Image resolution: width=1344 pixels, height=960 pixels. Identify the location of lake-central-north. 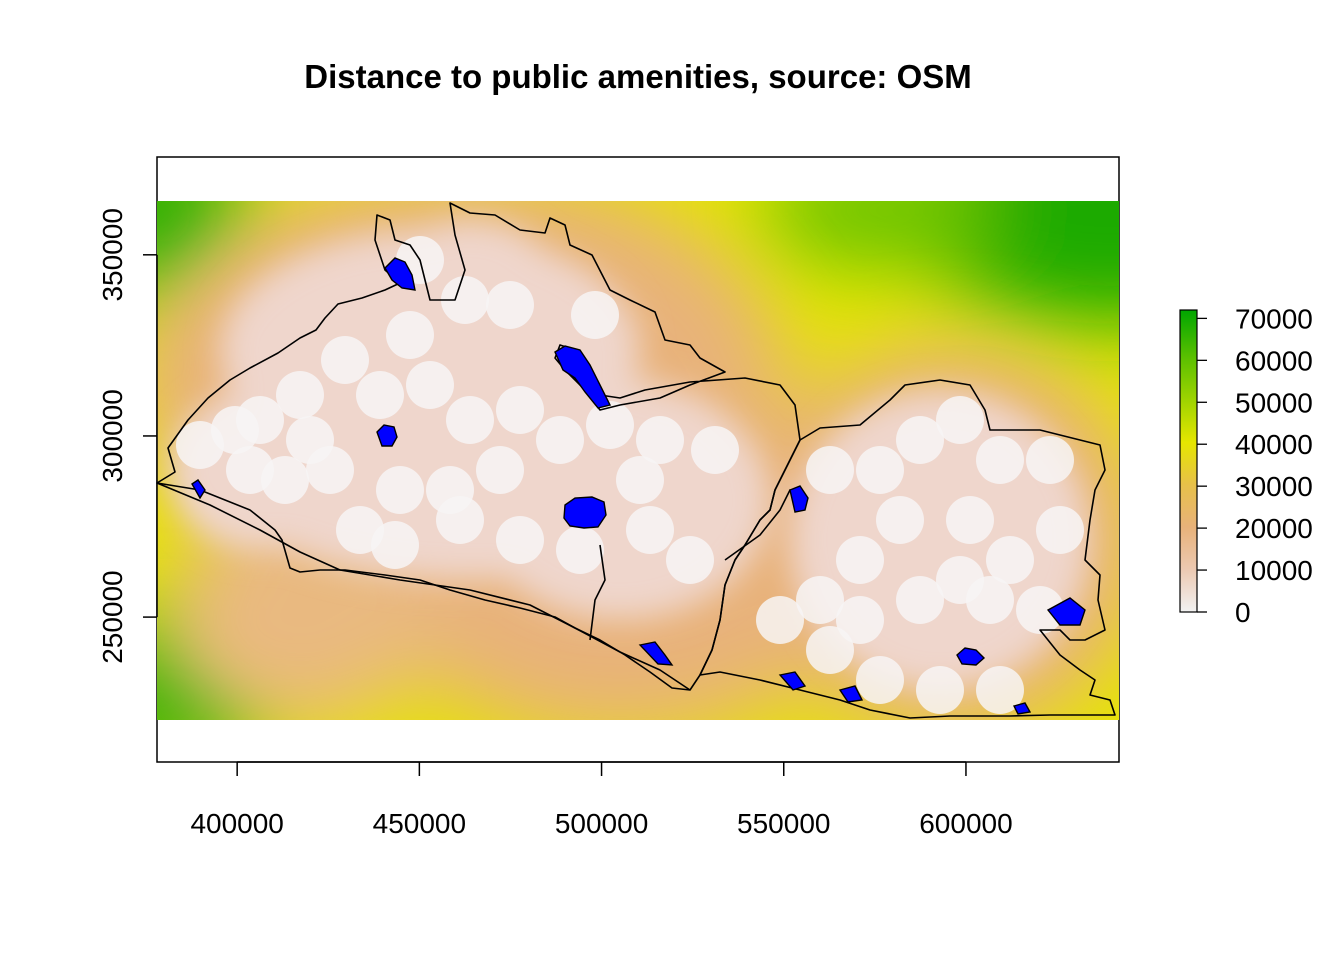
(583, 377).